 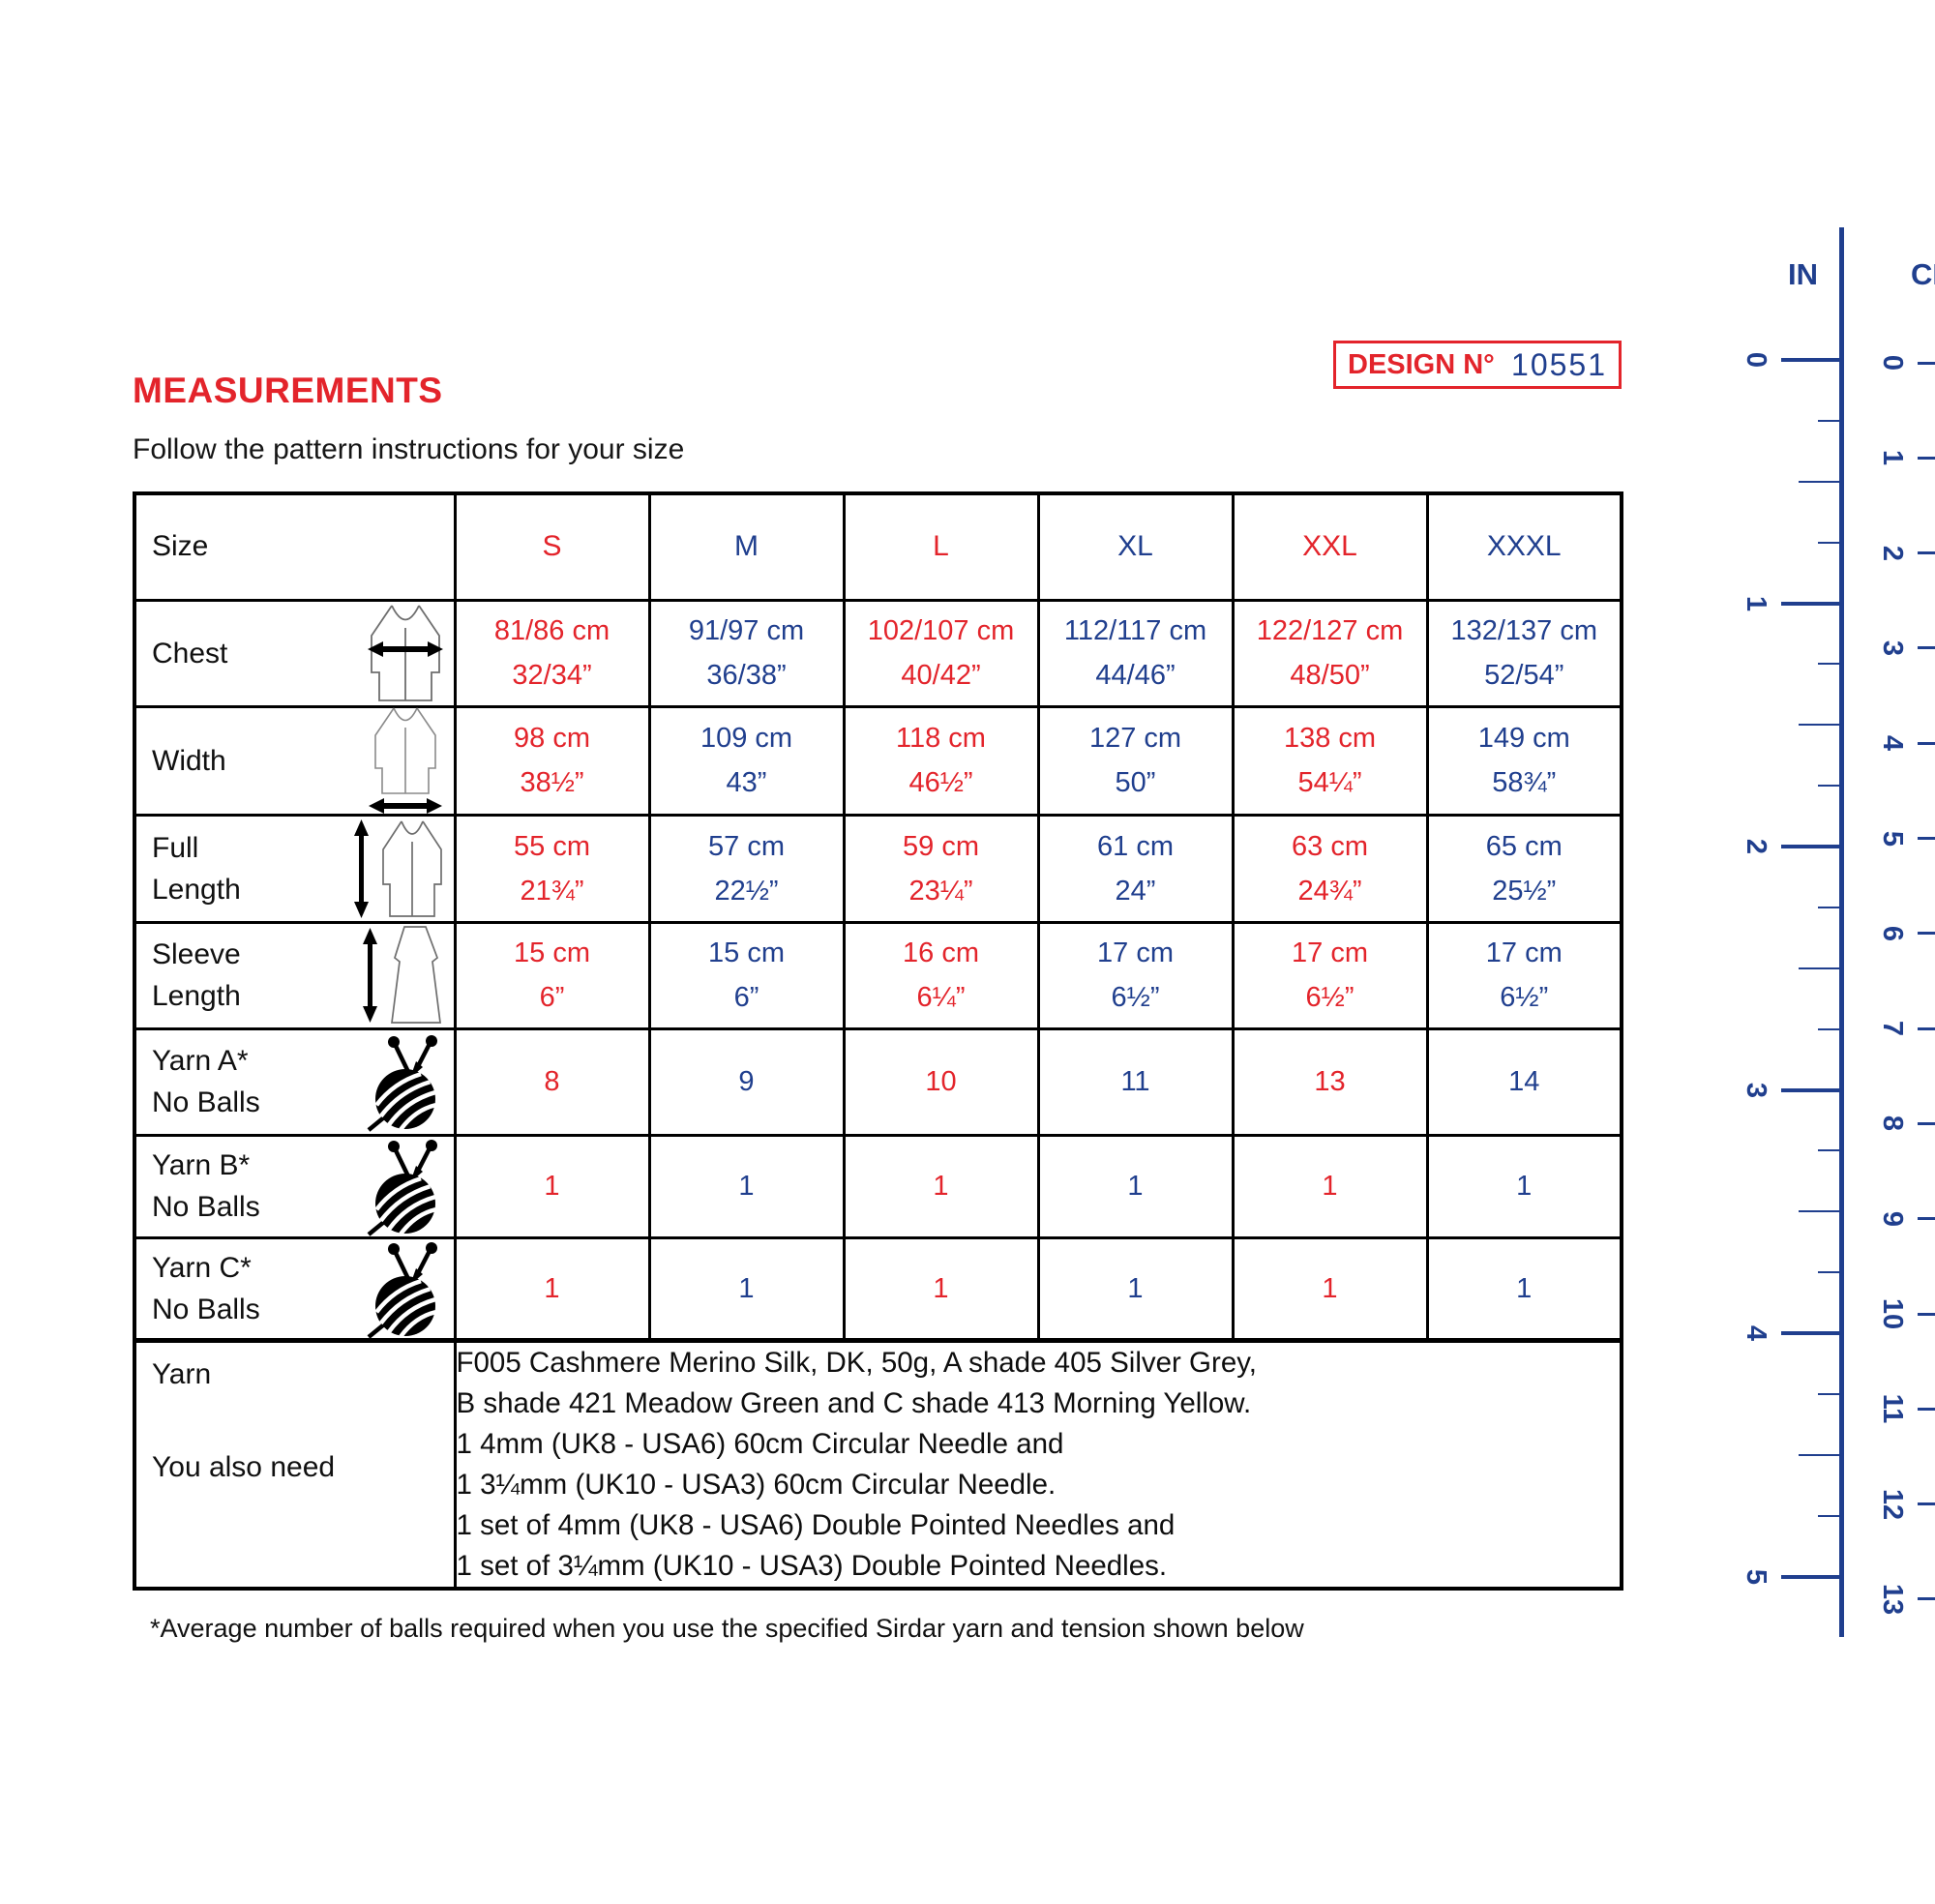 What do you see at coordinates (941, 998) in the screenshot?
I see `value-line: 6¼”` at bounding box center [941, 998].